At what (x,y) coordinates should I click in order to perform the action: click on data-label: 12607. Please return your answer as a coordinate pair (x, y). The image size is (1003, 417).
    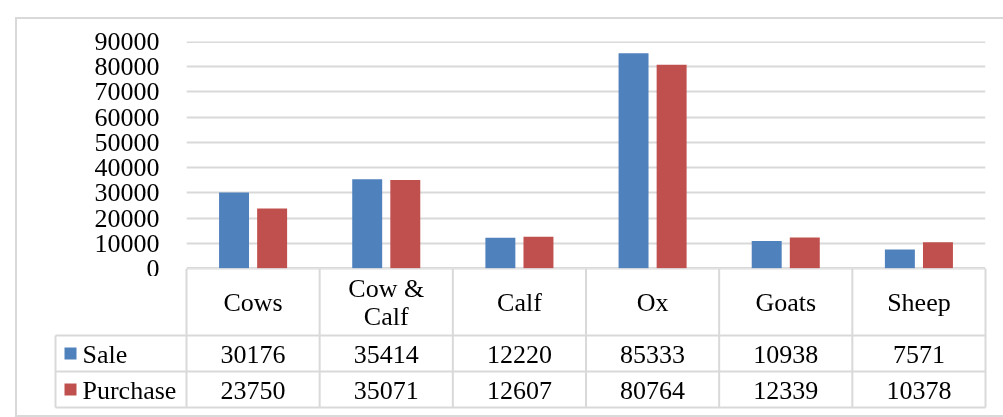
    Looking at the image, I should click on (519, 390).